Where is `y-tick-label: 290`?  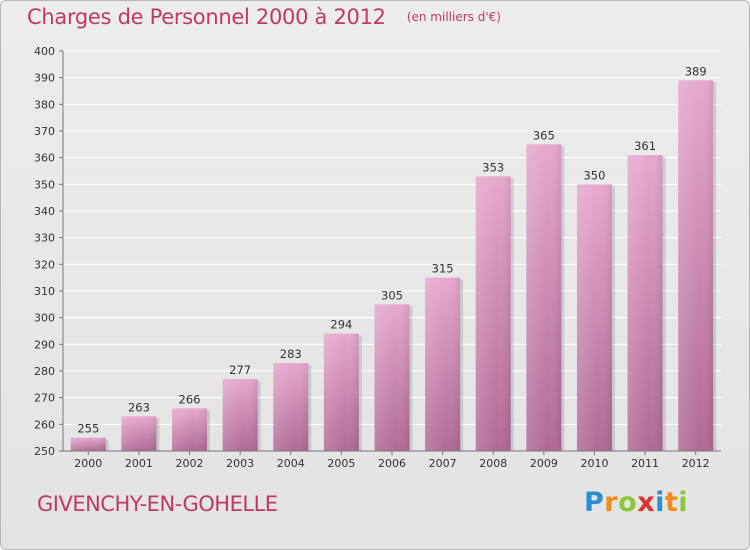
y-tick-label: 290 is located at coordinates (44, 344).